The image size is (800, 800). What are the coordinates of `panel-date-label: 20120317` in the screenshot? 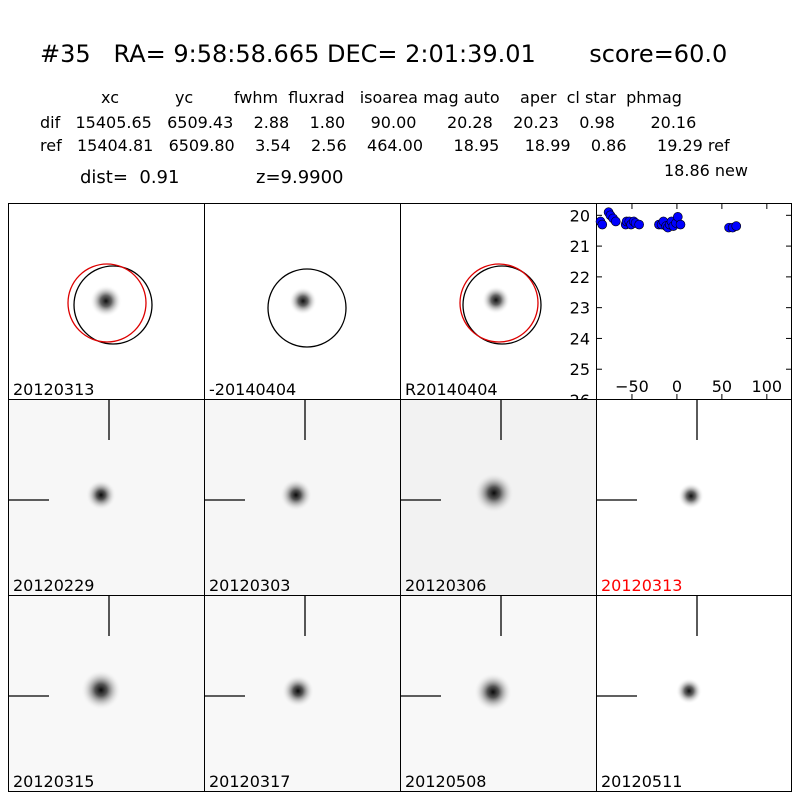 It's located at (250, 781).